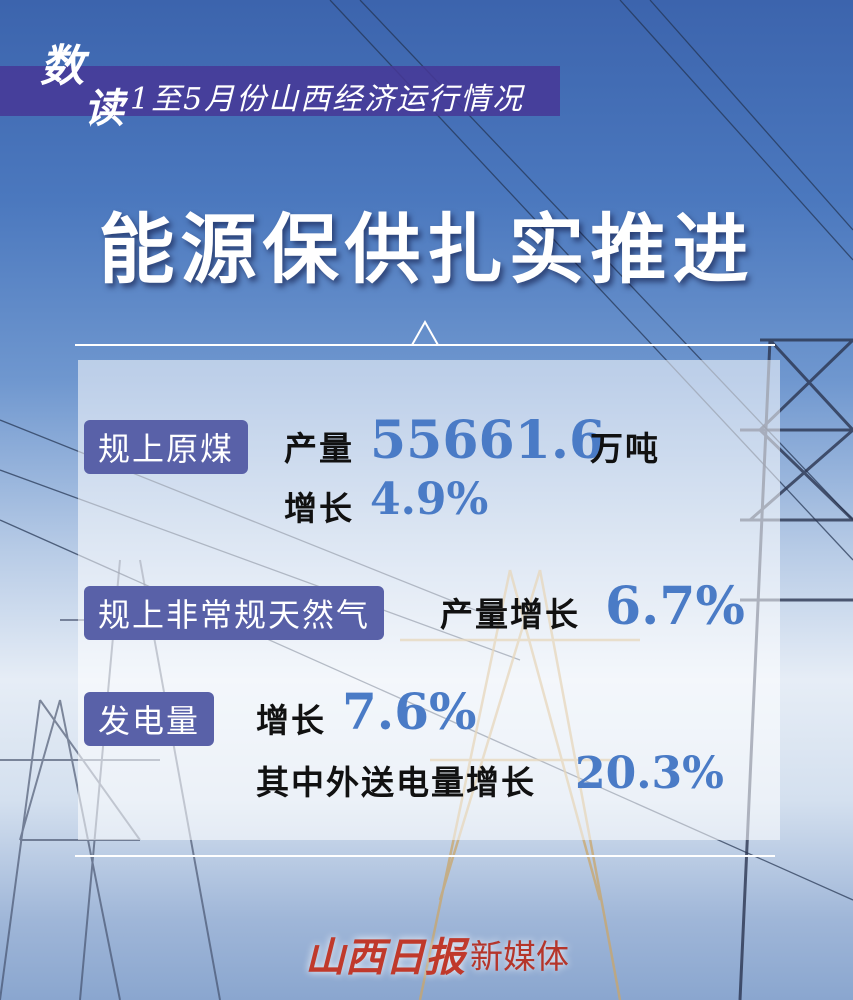 This screenshot has width=853, height=1000. What do you see at coordinates (319, 448) in the screenshot?
I see `coal-output-prefix: 产量` at bounding box center [319, 448].